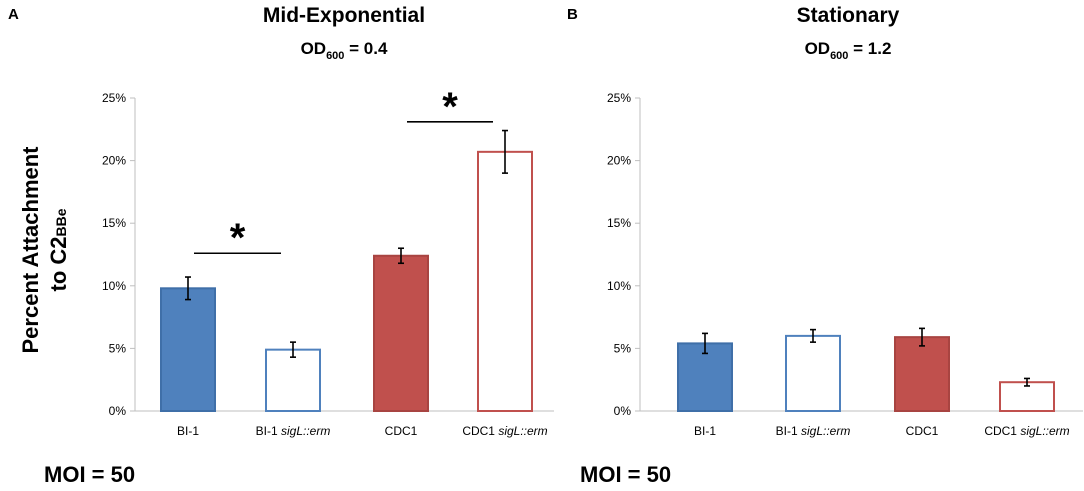 This screenshot has height=491, width=1084. What do you see at coordinates (114, 161) in the screenshot?
I see `panel-a-ytick-label: 20%` at bounding box center [114, 161].